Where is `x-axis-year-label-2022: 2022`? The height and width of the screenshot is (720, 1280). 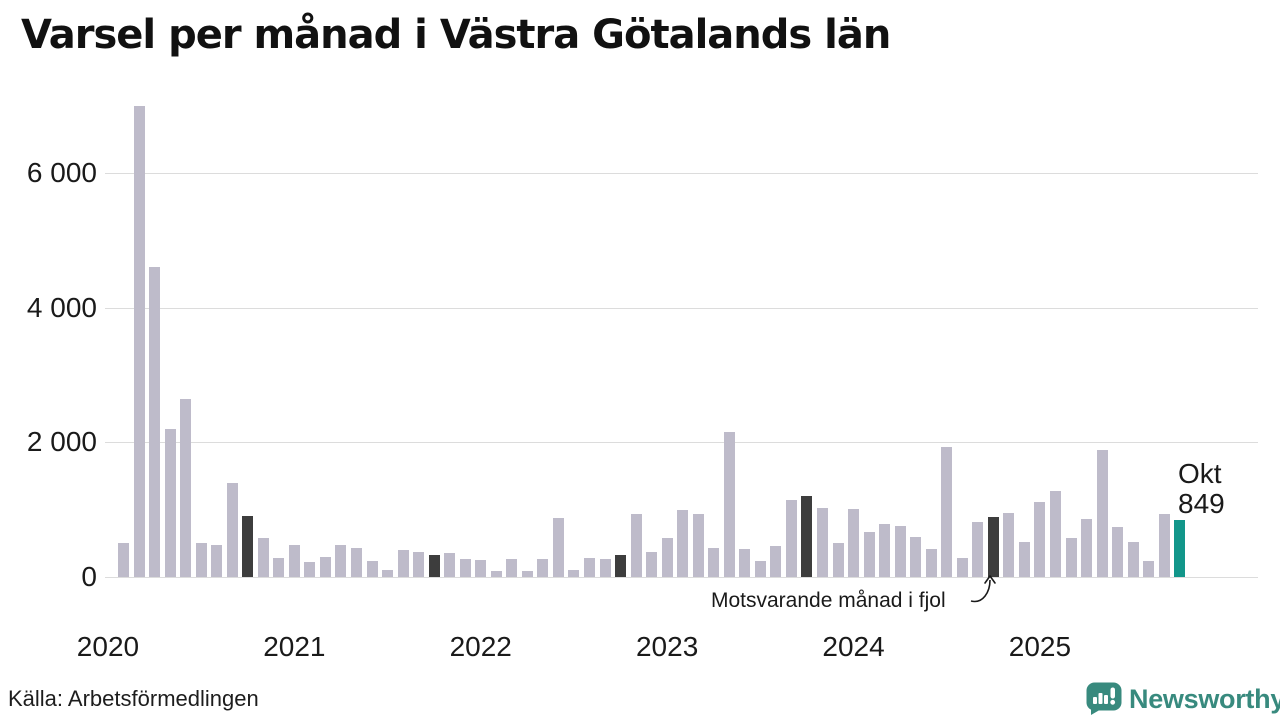
x-axis-year-label-2022: 2022 is located at coordinates (480, 646).